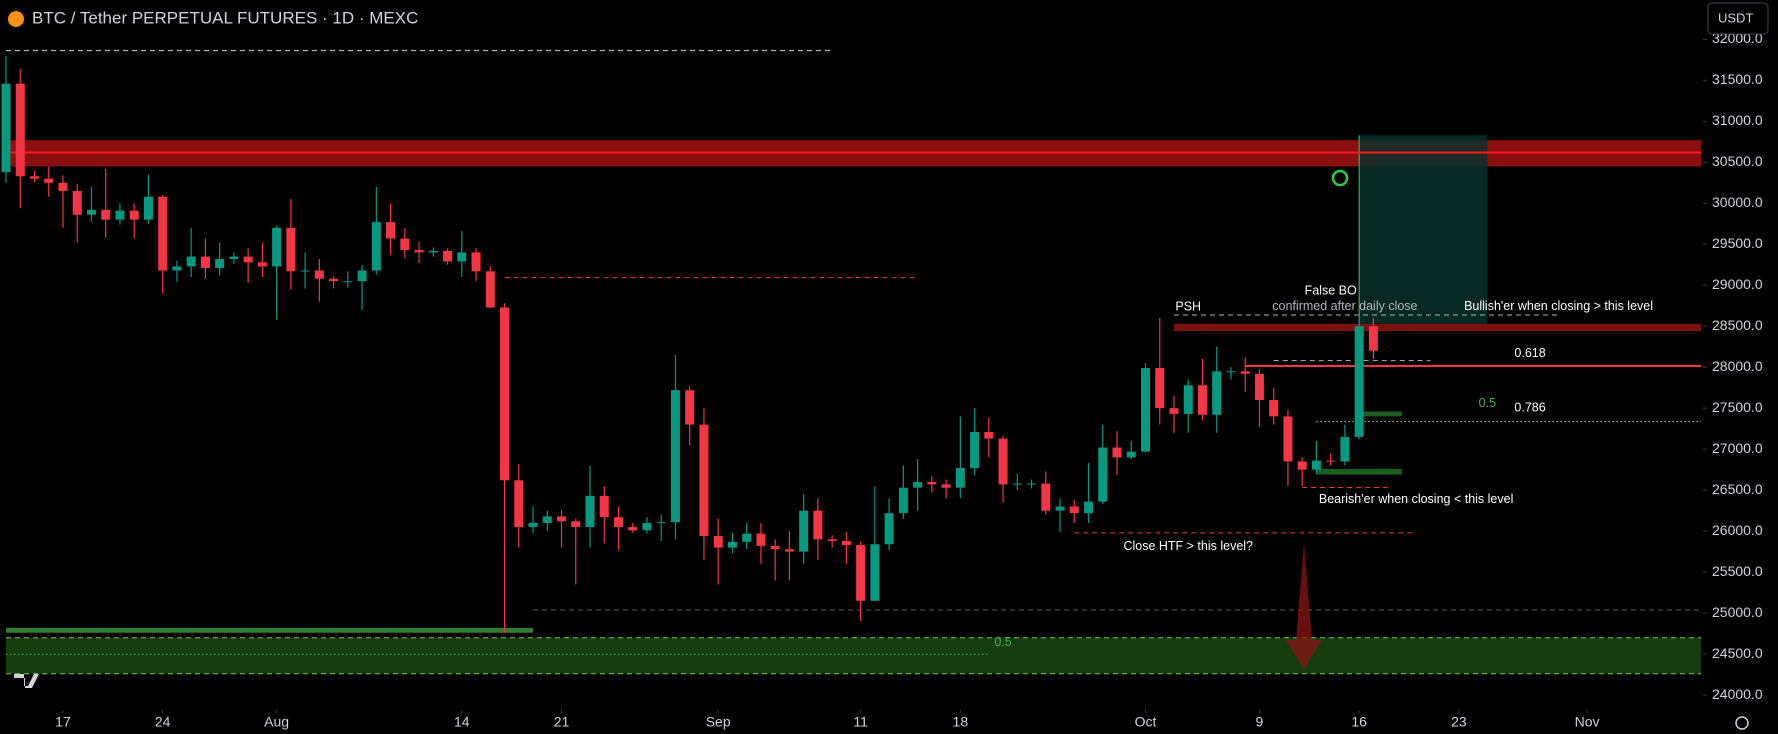 The width and height of the screenshot is (1778, 734). What do you see at coordinates (163, 722) in the screenshot?
I see `x-tick-label: 24` at bounding box center [163, 722].